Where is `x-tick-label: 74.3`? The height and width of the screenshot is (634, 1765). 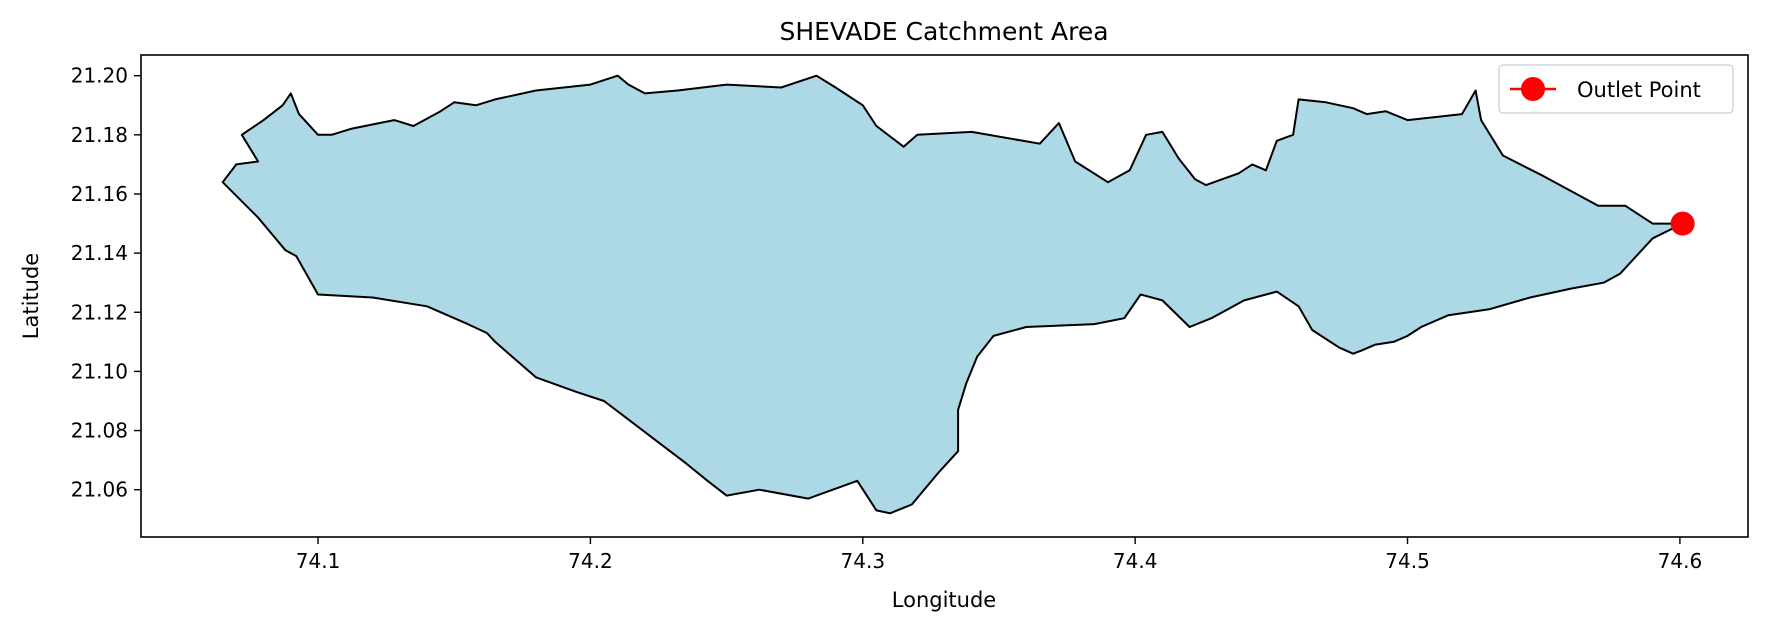
x-tick-label: 74.3 is located at coordinates (863, 561).